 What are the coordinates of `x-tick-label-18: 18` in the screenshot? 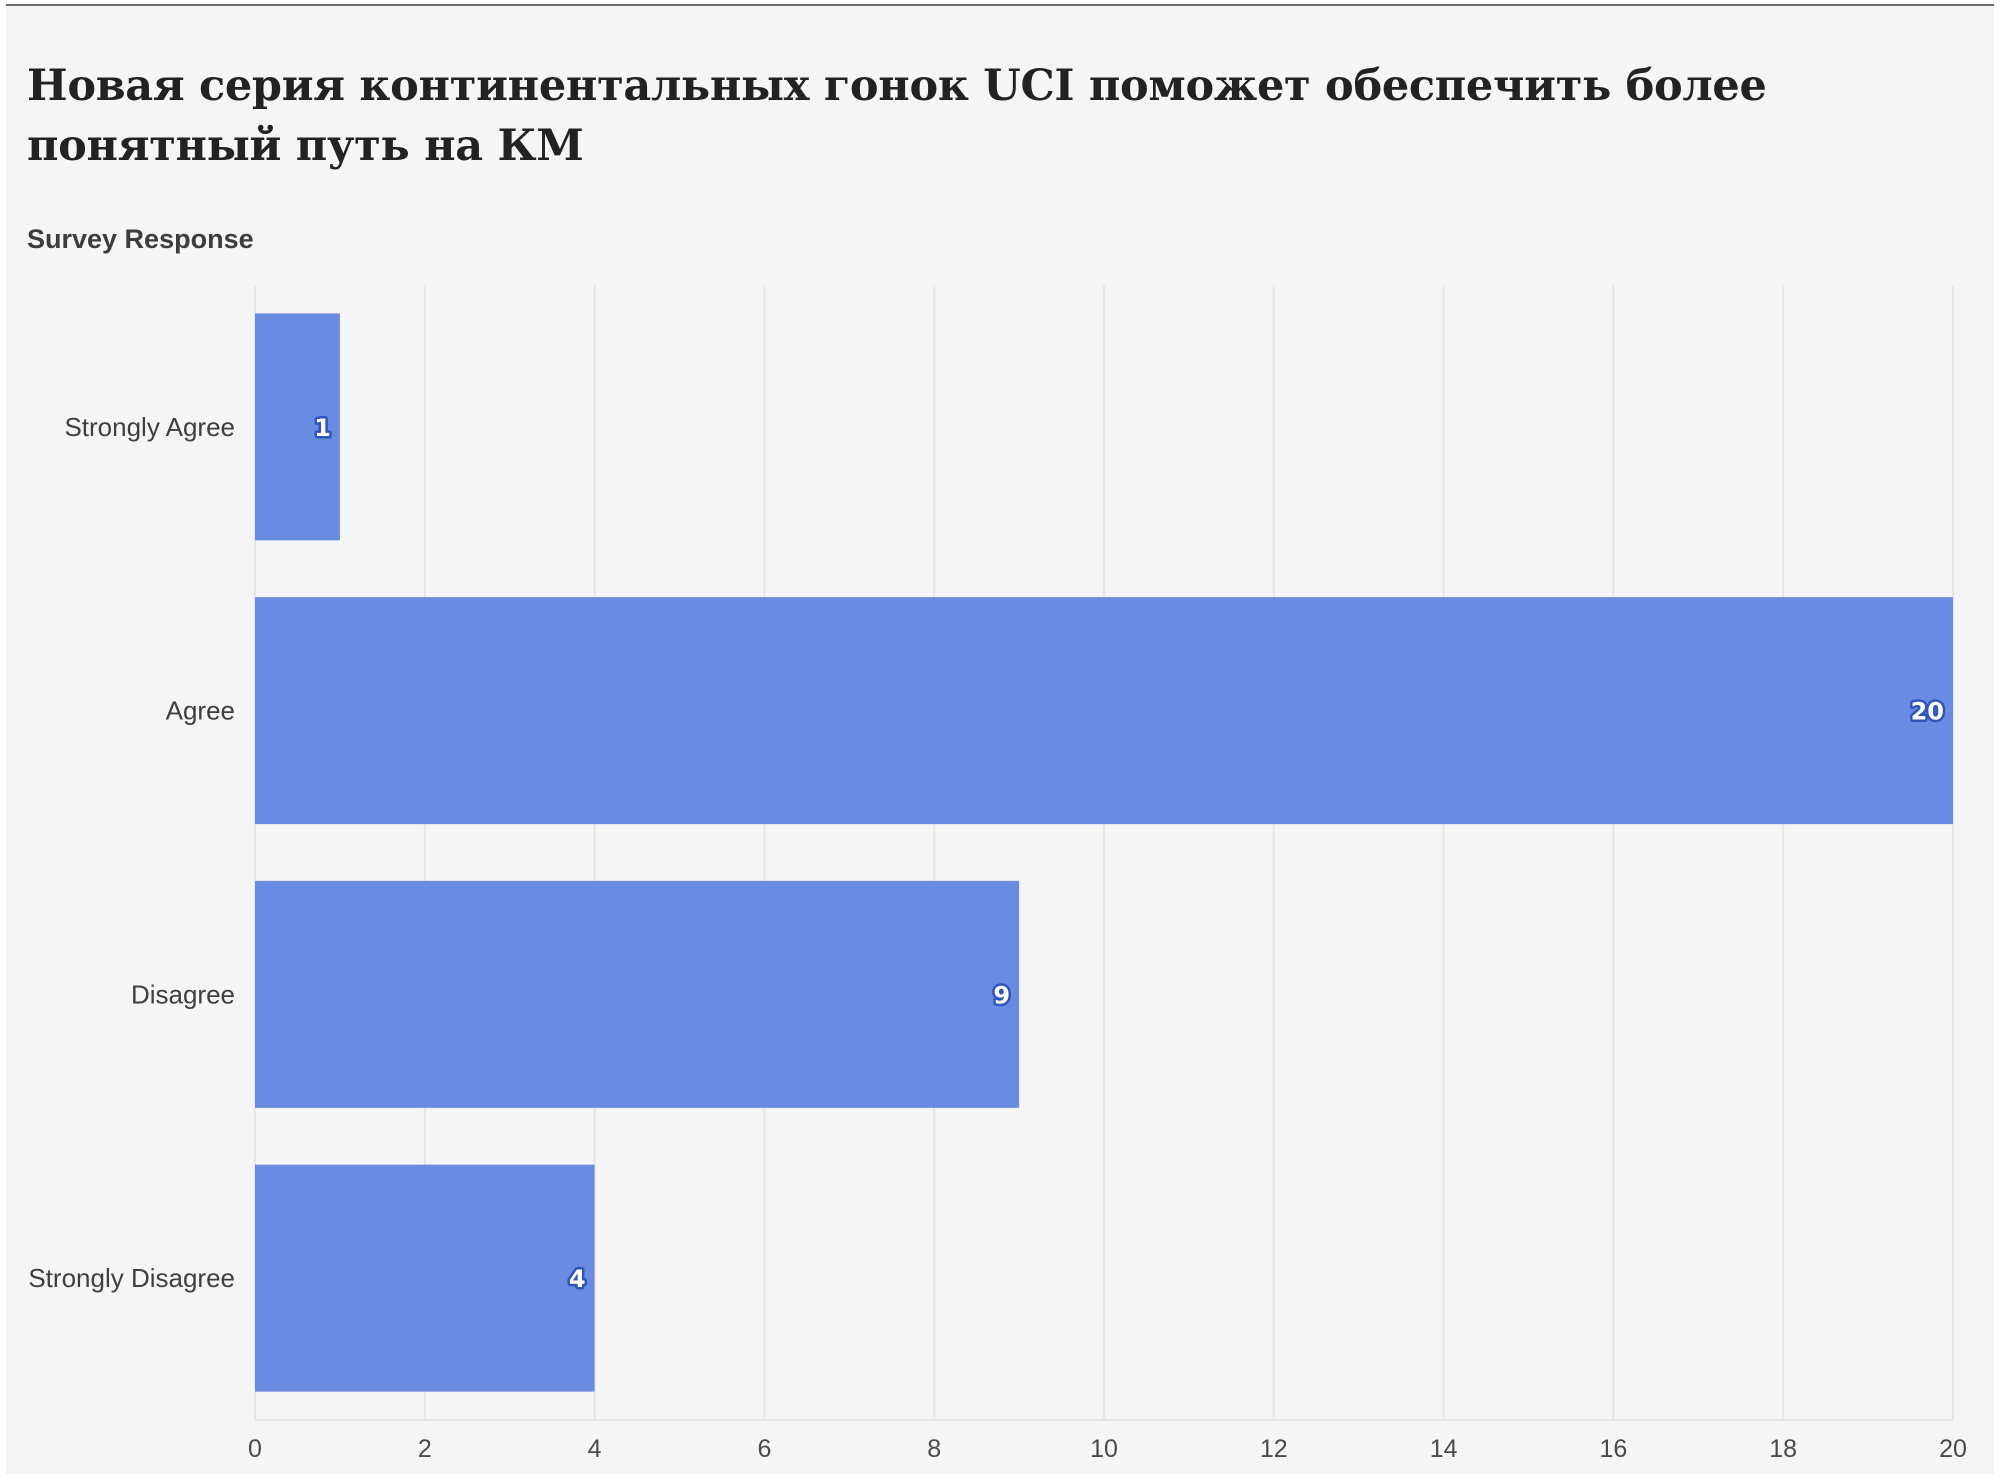 It's located at (1783, 1449).